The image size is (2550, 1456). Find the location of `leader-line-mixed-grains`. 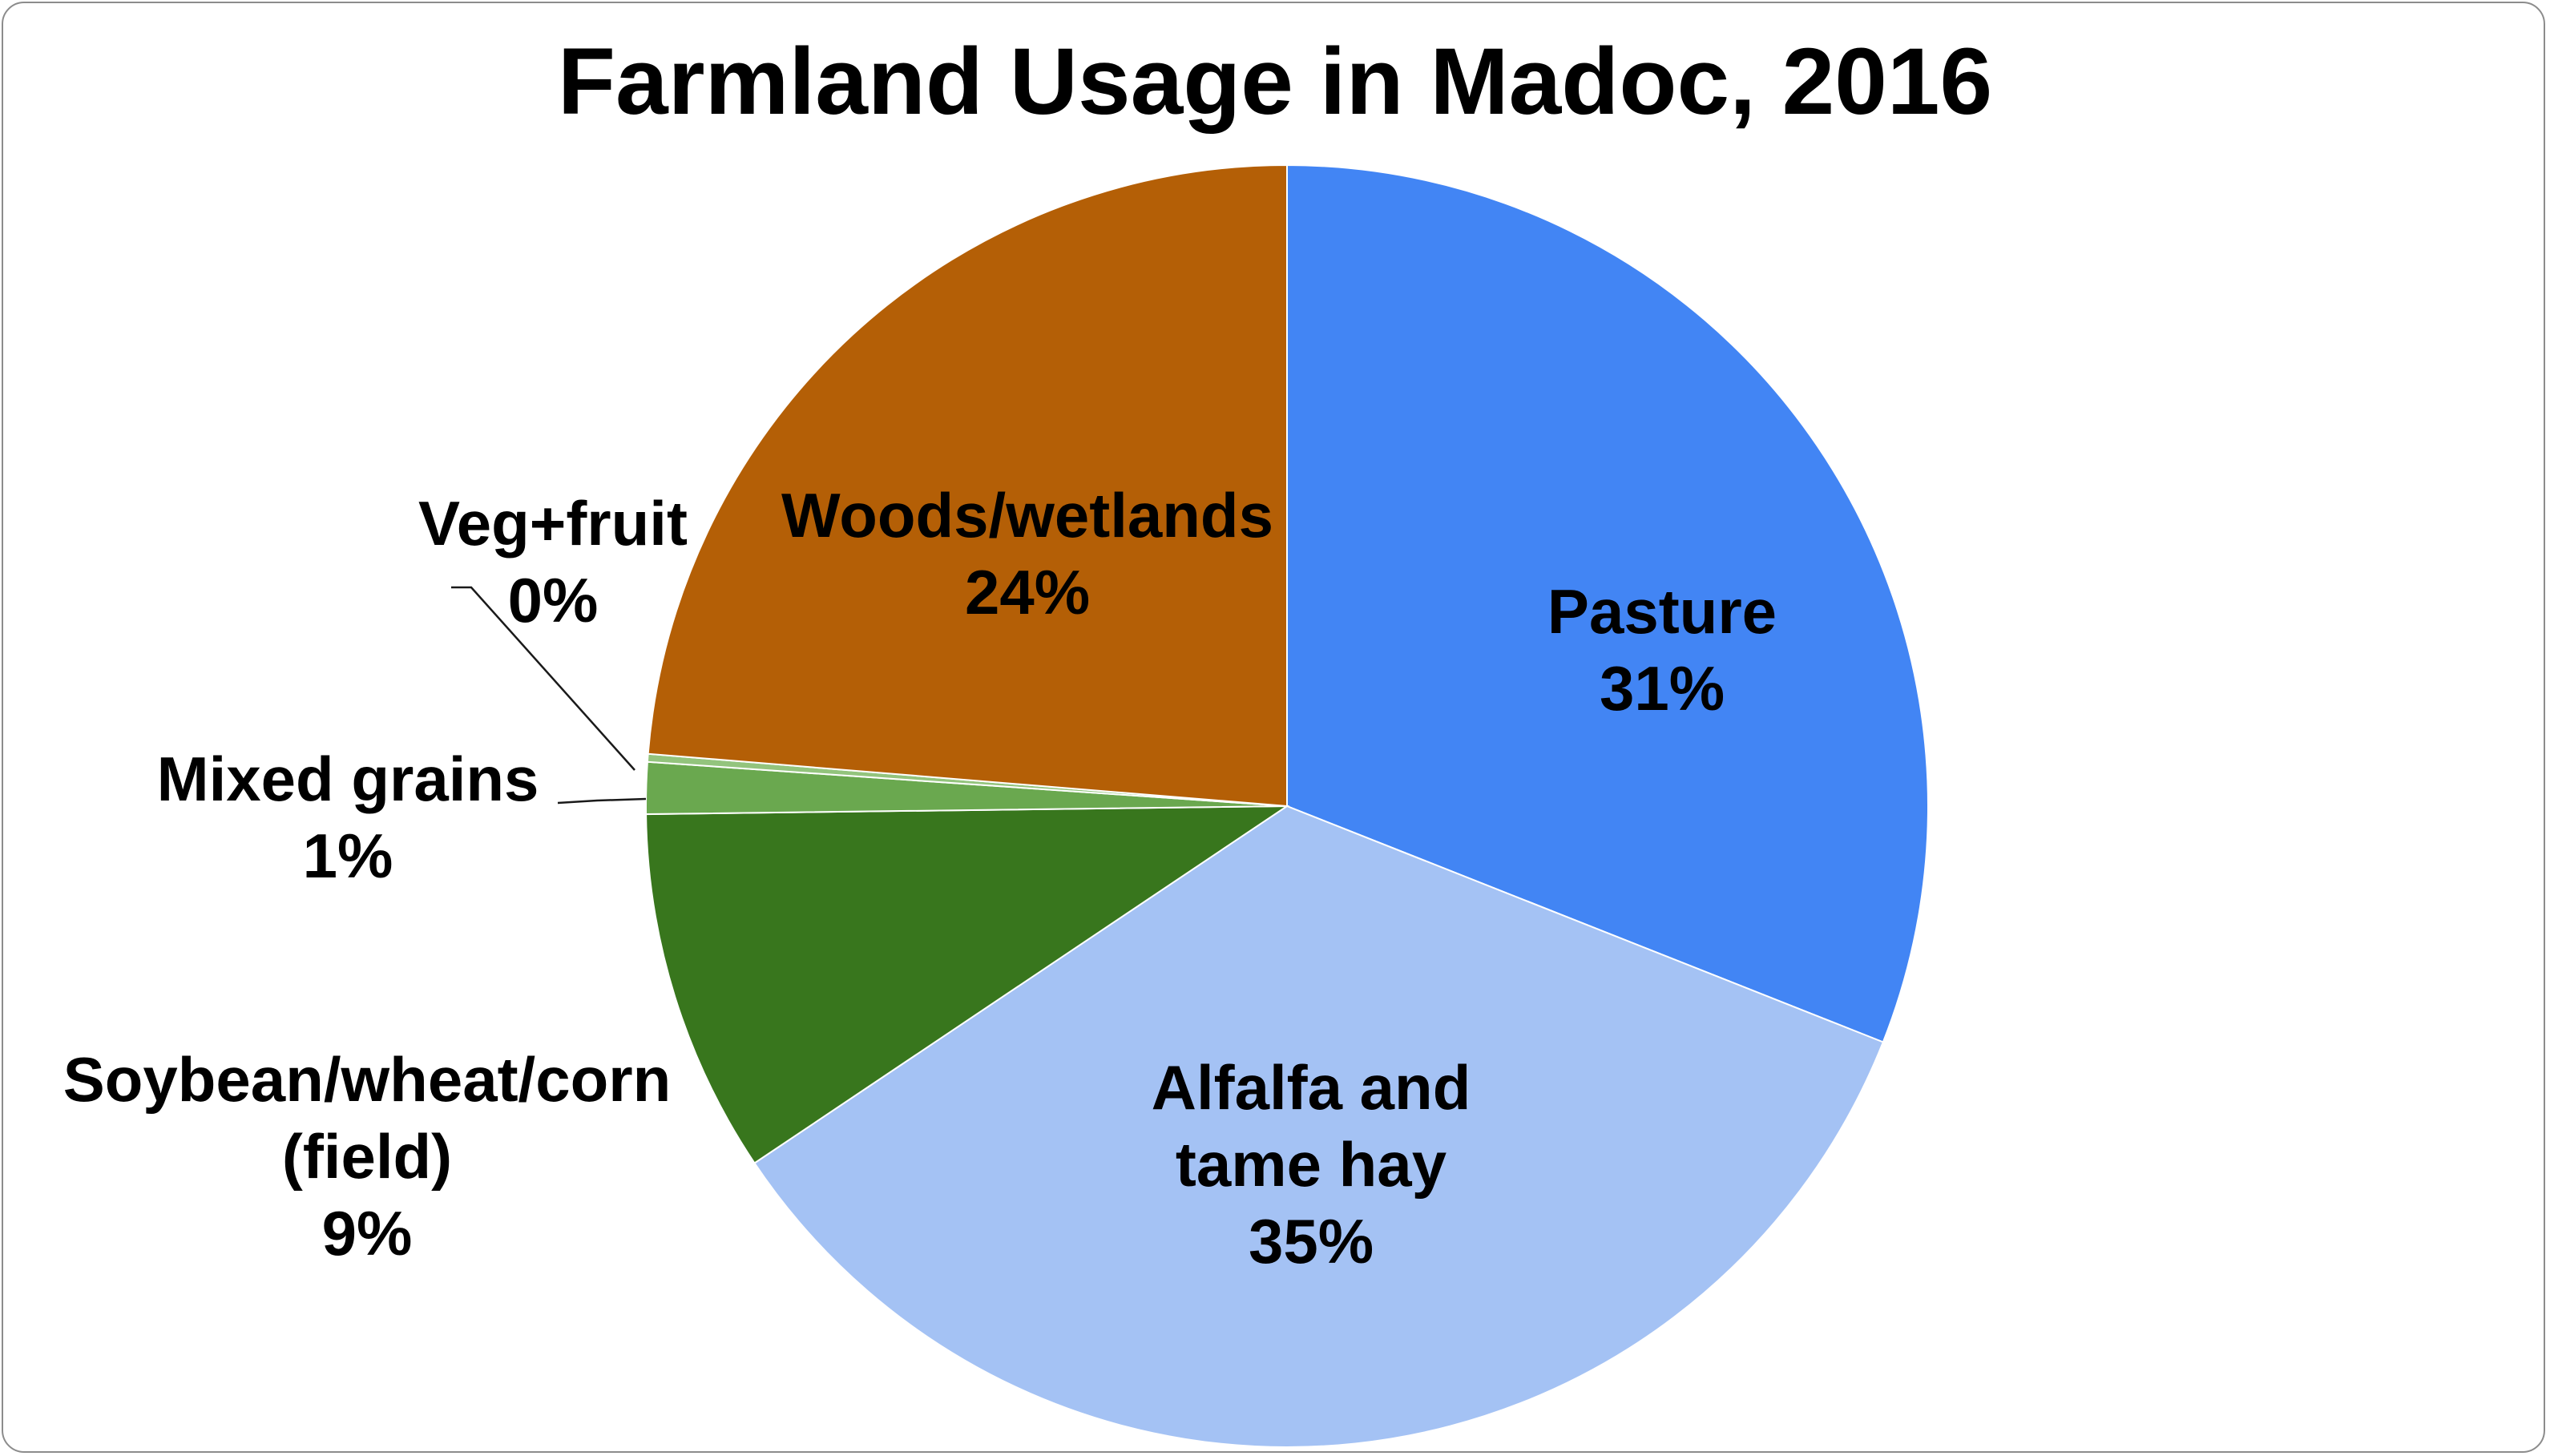

leader-line-mixed-grains is located at coordinates (602, 801).